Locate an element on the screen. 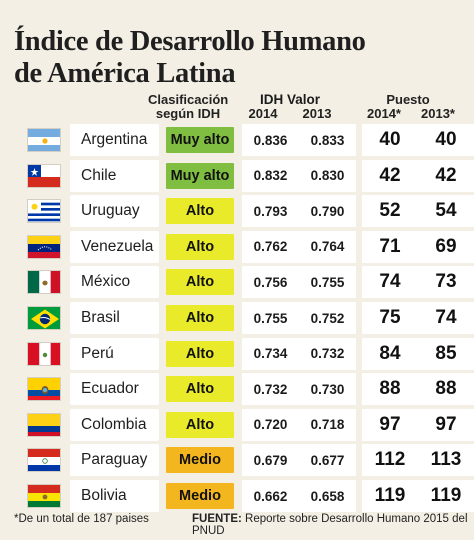 The image size is (474, 540). country-name: Venezuela is located at coordinates (117, 246).